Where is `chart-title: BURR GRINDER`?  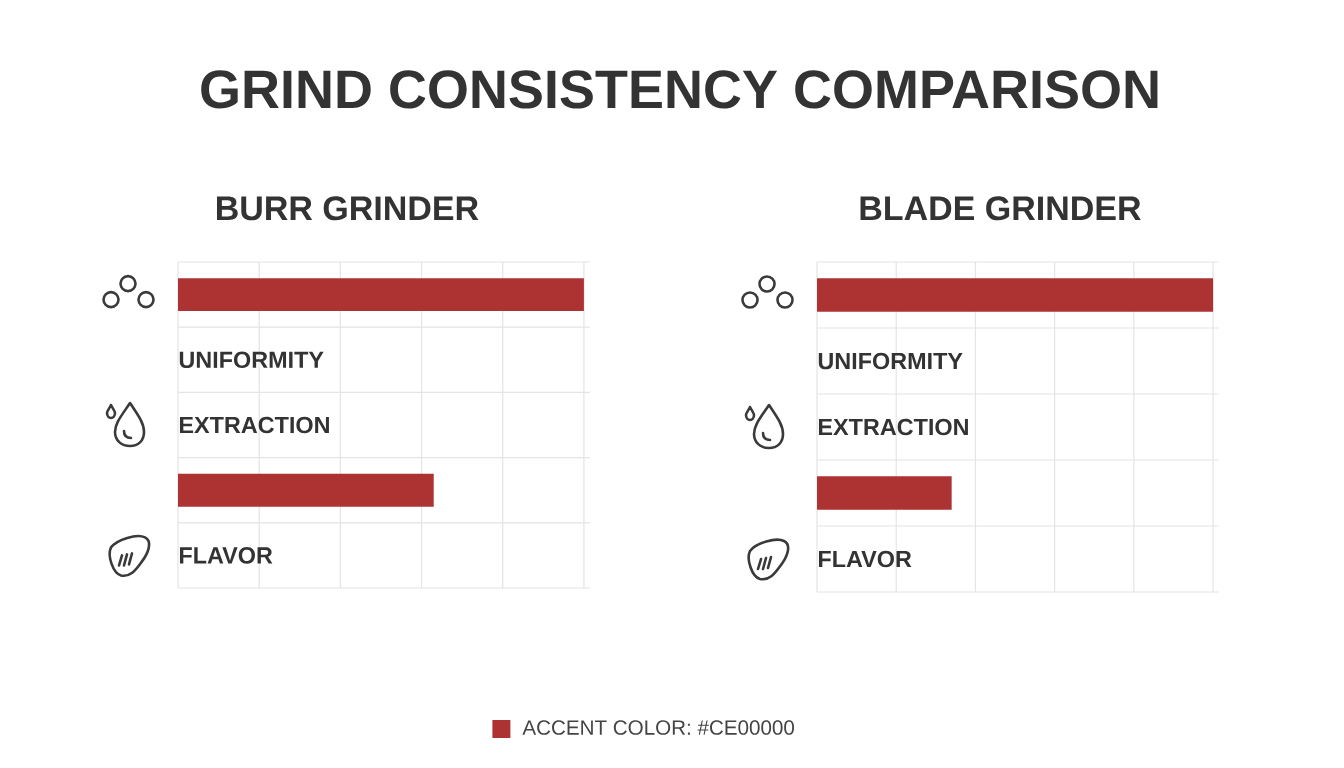
chart-title: BURR GRINDER is located at coordinates (348, 208).